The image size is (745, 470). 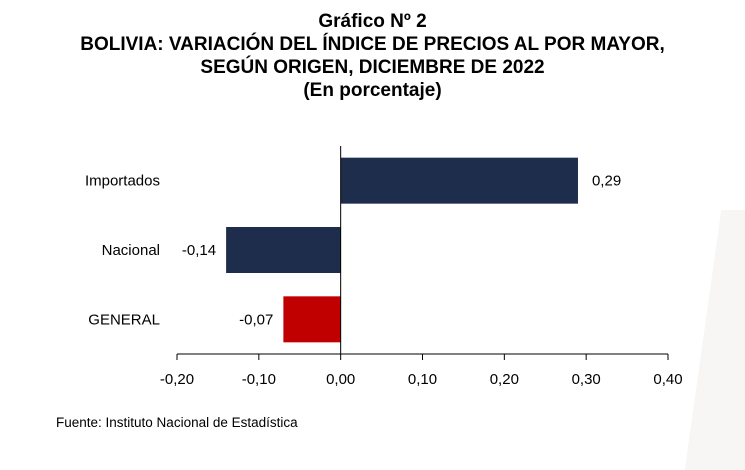 What do you see at coordinates (459, 180) in the screenshot?
I see `bar-importados` at bounding box center [459, 180].